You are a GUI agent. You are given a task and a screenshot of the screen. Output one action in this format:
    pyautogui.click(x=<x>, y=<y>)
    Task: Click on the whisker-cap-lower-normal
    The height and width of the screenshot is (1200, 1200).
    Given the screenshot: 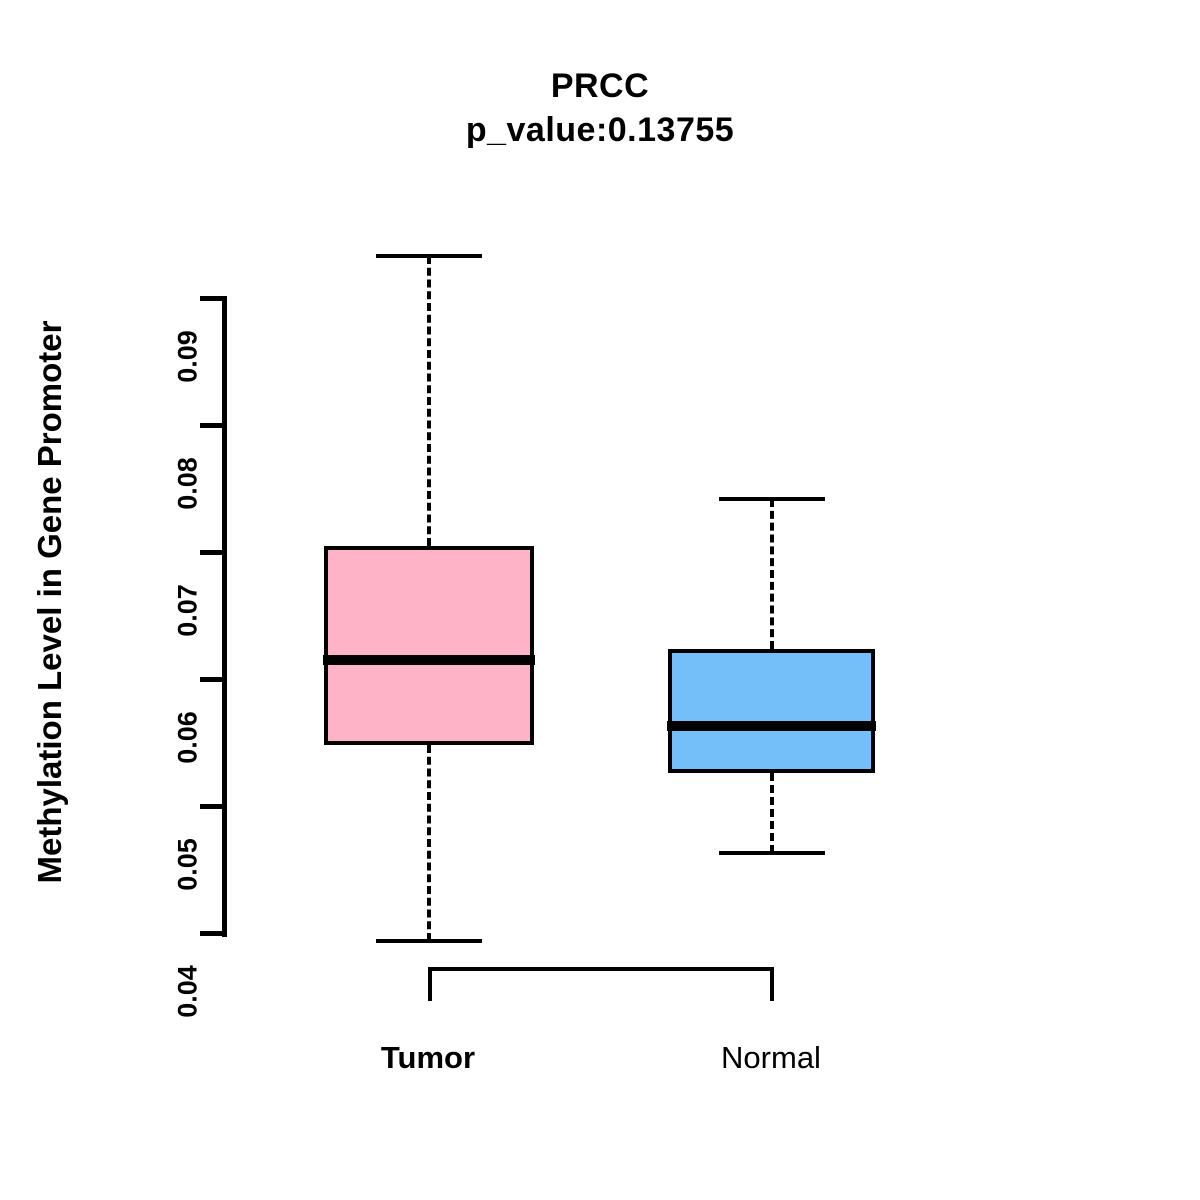 What is the action you would take?
    pyautogui.click(x=771, y=852)
    